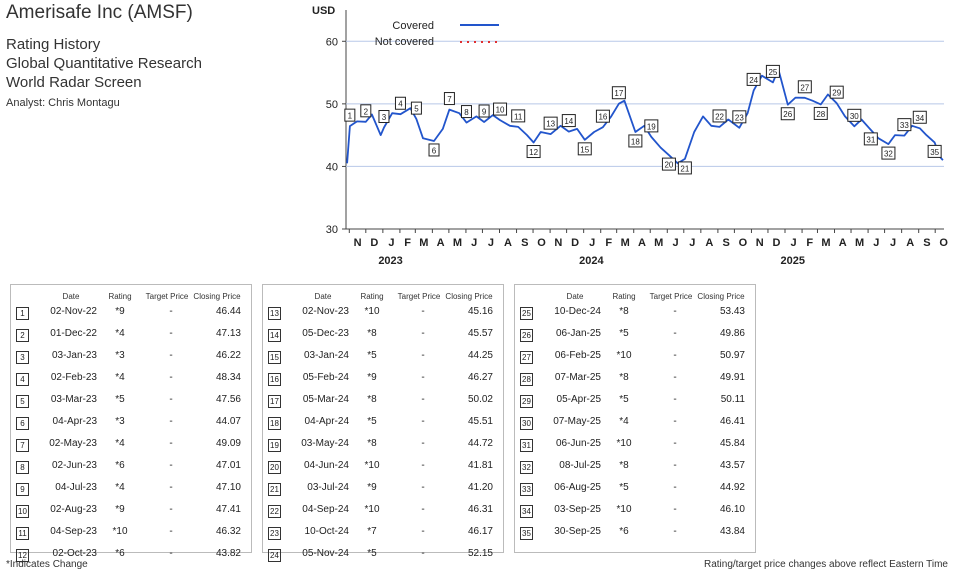 The height and width of the screenshot is (571, 955). What do you see at coordinates (732, 443) in the screenshot?
I see `closing-price-cell: 45.84` at bounding box center [732, 443].